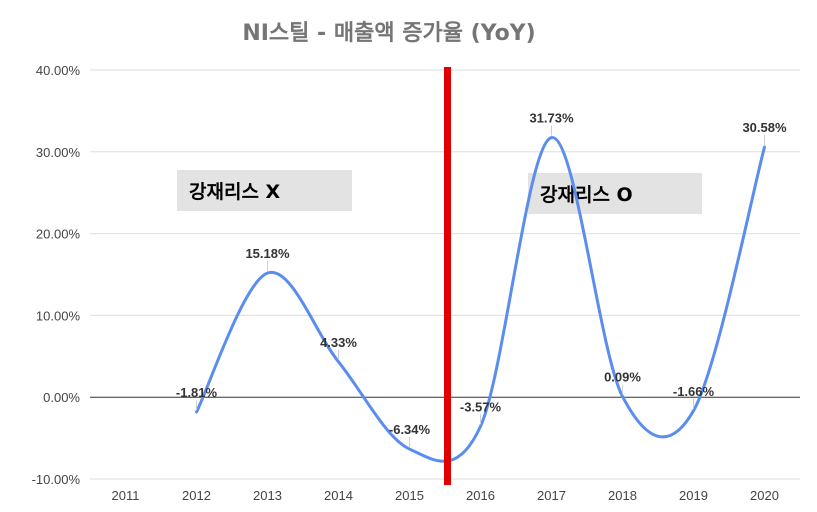 This screenshot has width=817, height=512. What do you see at coordinates (235, 192) in the screenshot?
I see `annotation-label: 강재리스 X` at bounding box center [235, 192].